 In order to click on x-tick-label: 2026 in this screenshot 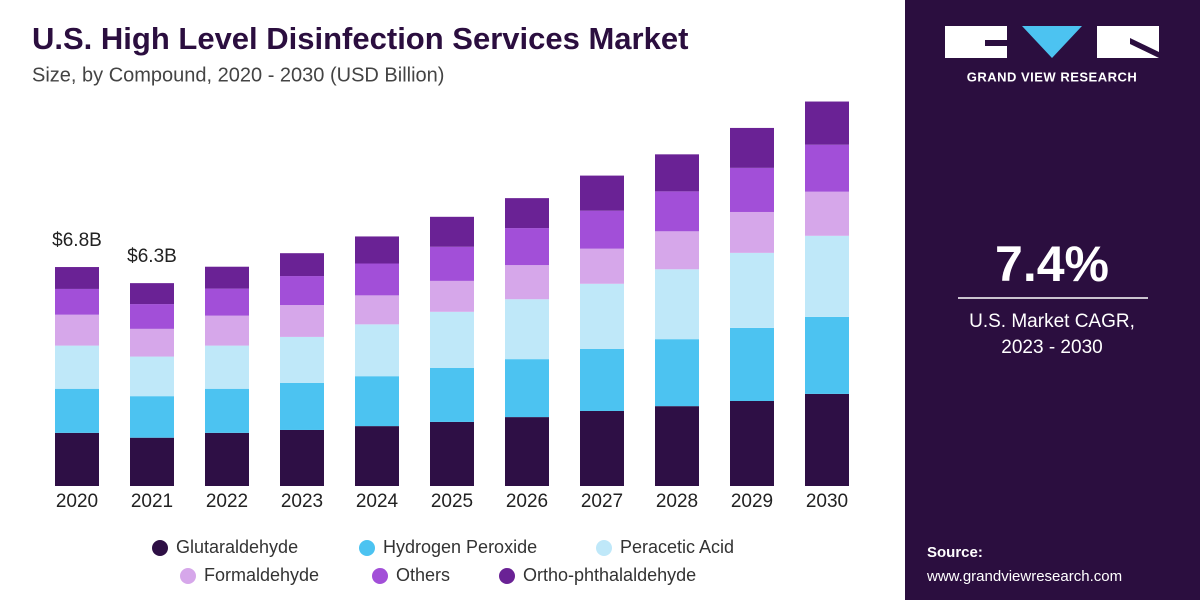, I will do `click(527, 501)`.